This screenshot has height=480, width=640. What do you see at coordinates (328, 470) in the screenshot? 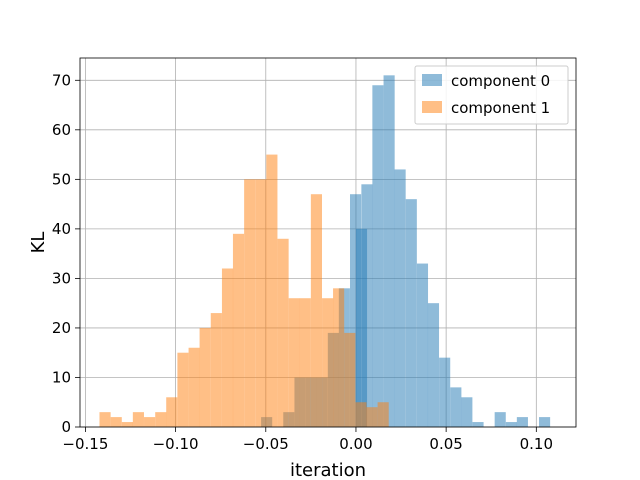
I see `x-axis-label: iteration` at bounding box center [328, 470].